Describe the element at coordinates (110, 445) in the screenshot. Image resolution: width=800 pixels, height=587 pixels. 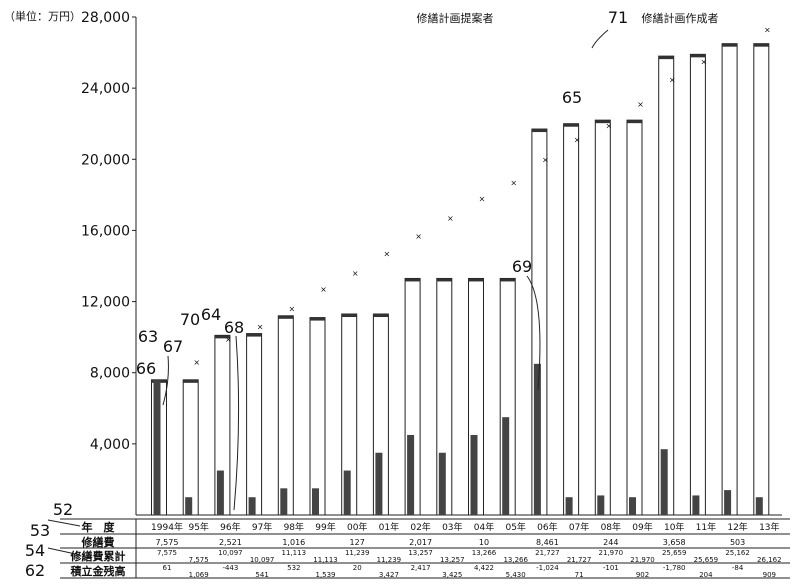
I see `y-tick-label: 4,000` at that location.